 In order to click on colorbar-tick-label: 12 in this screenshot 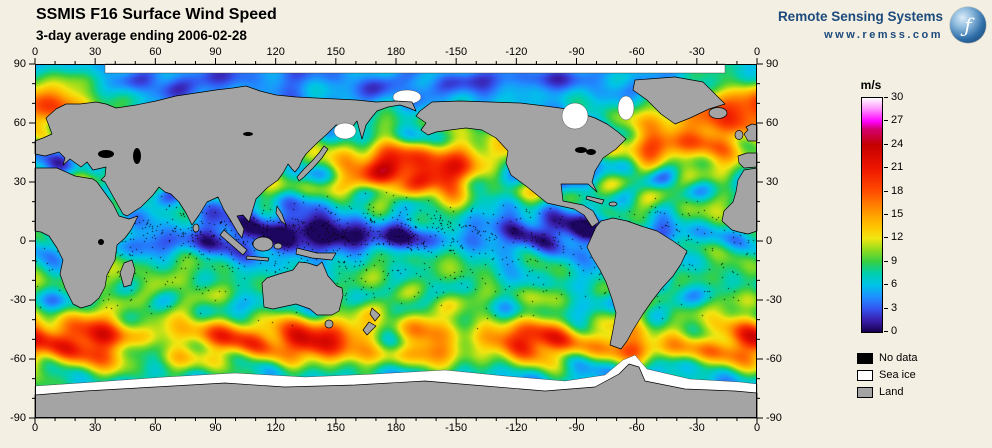, I will do `click(897, 237)`.